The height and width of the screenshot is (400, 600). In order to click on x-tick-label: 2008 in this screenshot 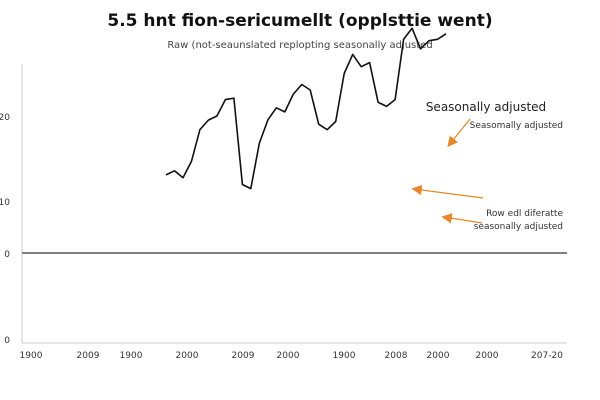, I will do `click(396, 356)`.